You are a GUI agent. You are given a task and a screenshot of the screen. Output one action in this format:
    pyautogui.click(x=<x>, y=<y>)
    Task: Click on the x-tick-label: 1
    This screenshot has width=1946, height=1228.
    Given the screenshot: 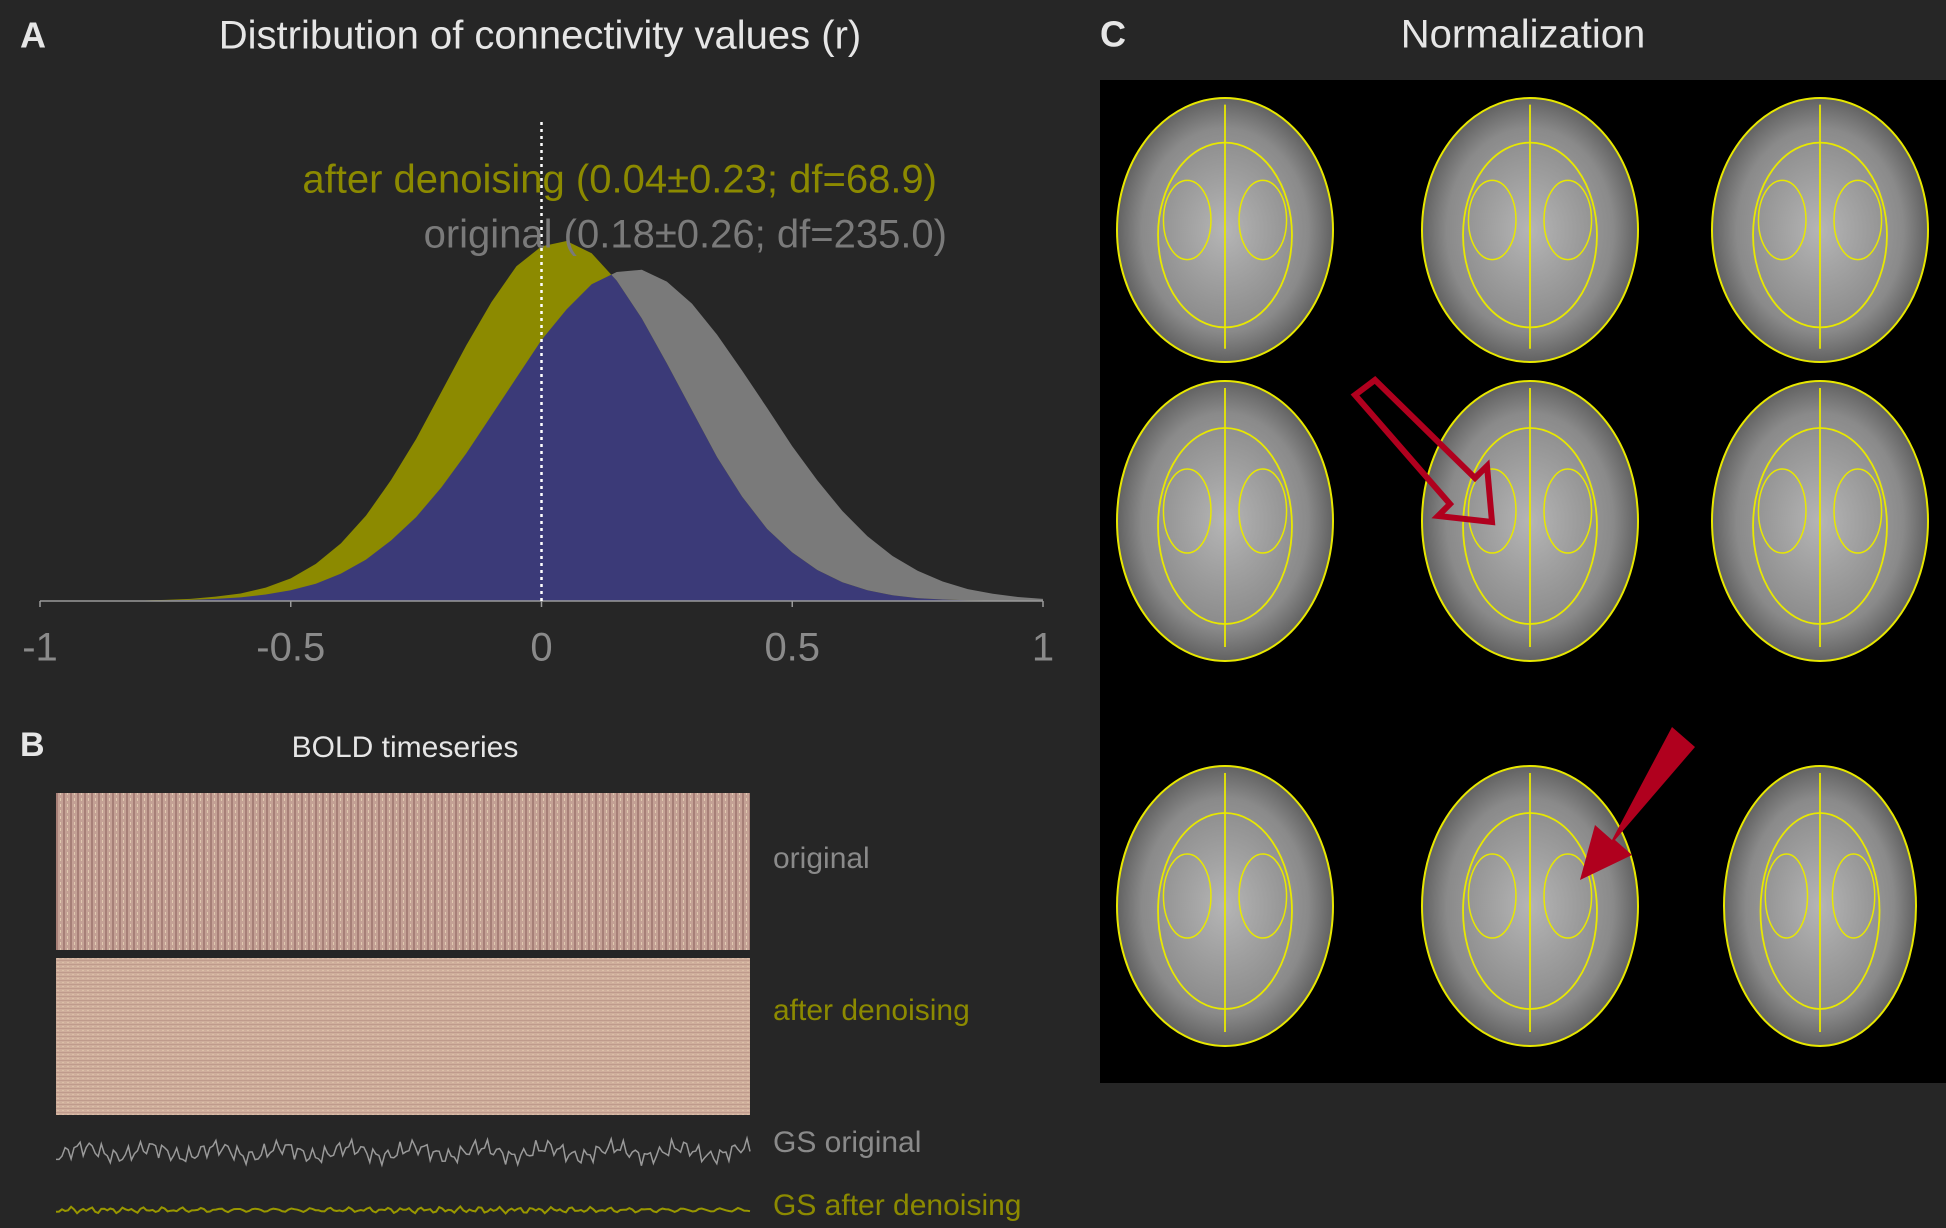 What is the action you would take?
    pyautogui.click(x=1043, y=648)
    